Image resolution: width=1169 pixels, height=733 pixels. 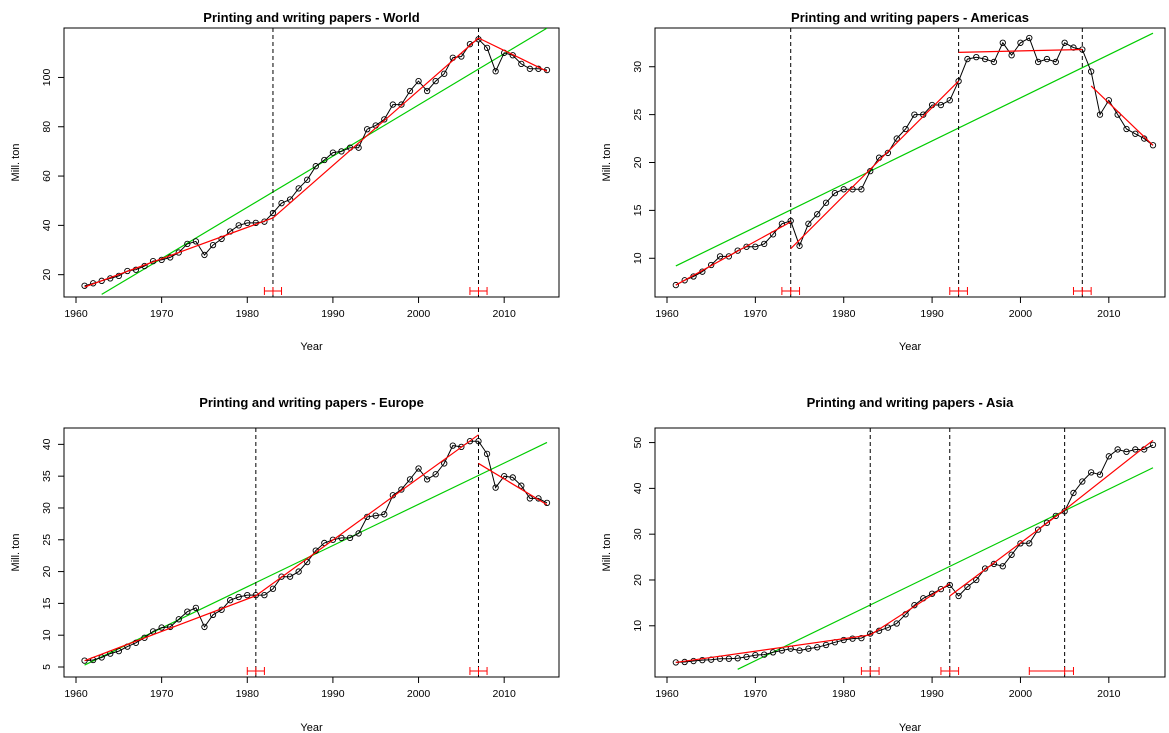 I want to click on x-tick-label: 1970, so click(x=756, y=314).